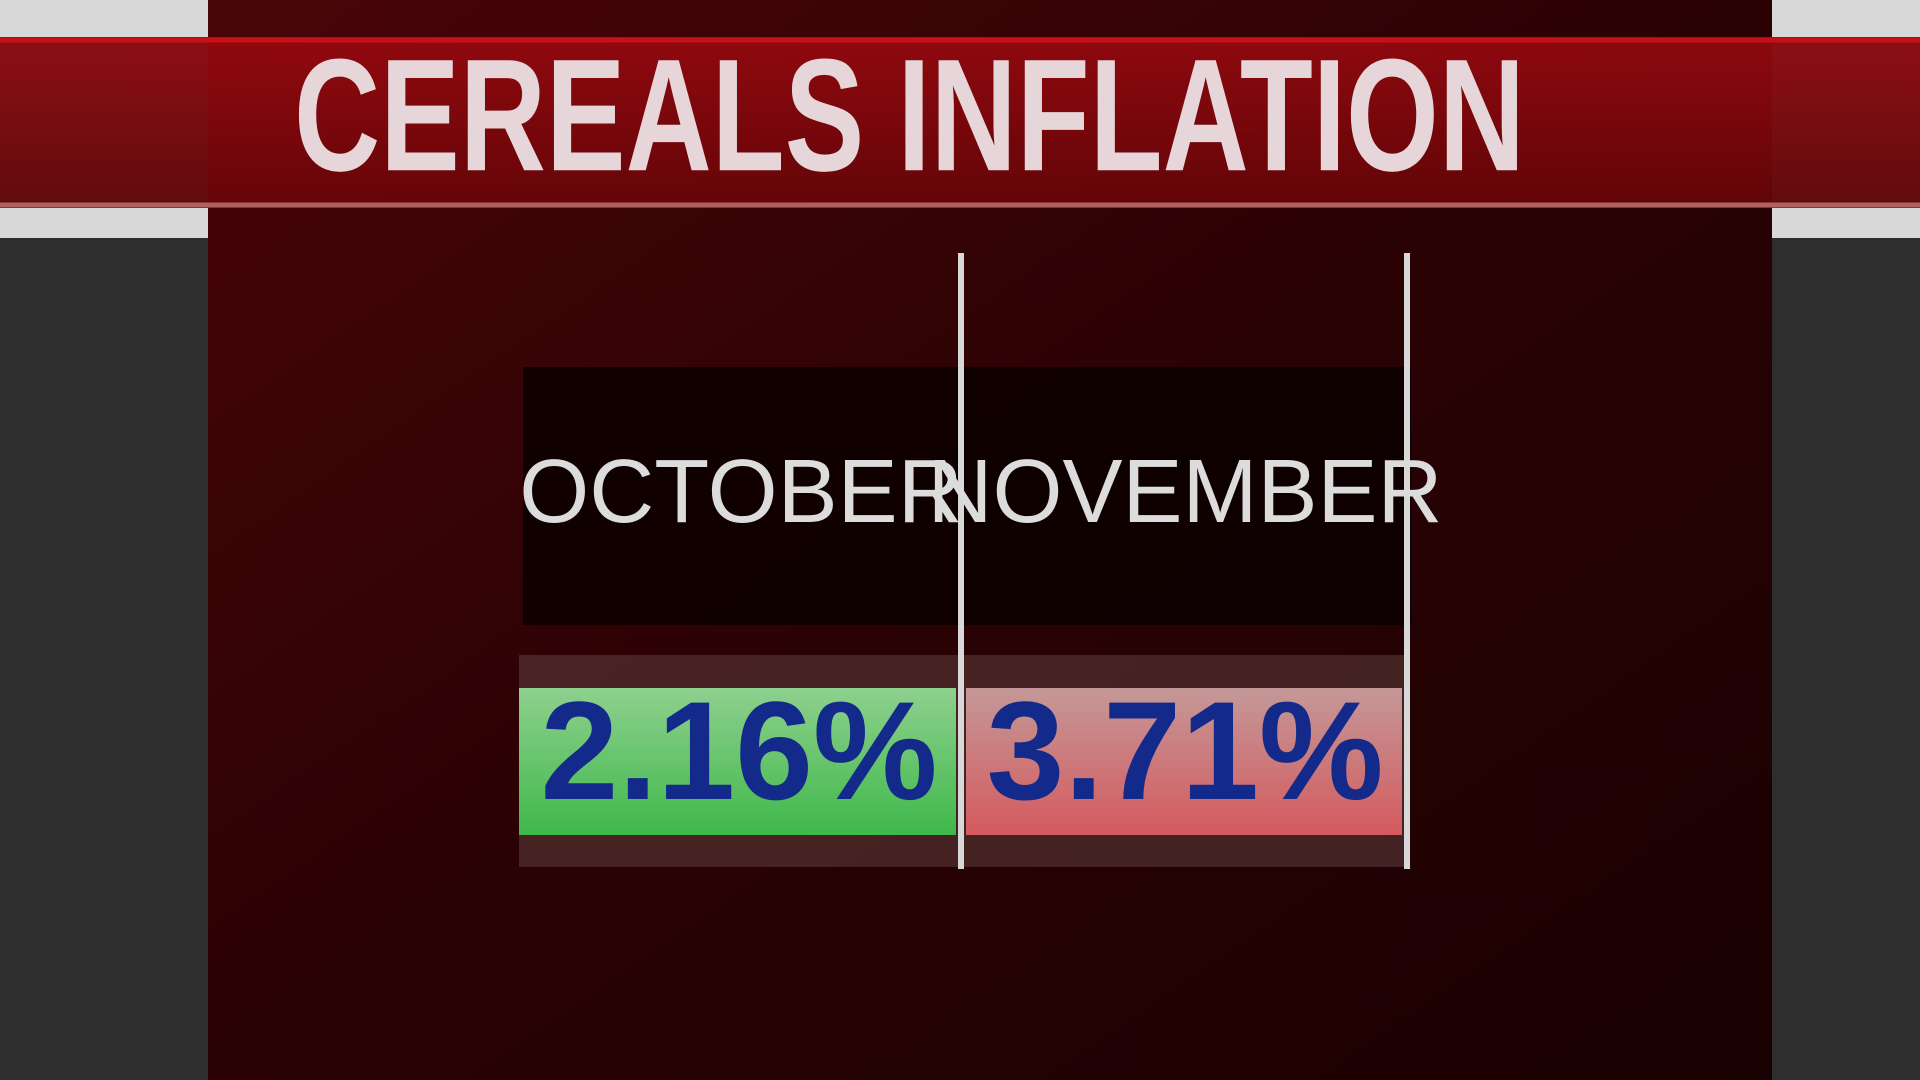  I want to click on column-value: 3.71%, so click(1185, 750).